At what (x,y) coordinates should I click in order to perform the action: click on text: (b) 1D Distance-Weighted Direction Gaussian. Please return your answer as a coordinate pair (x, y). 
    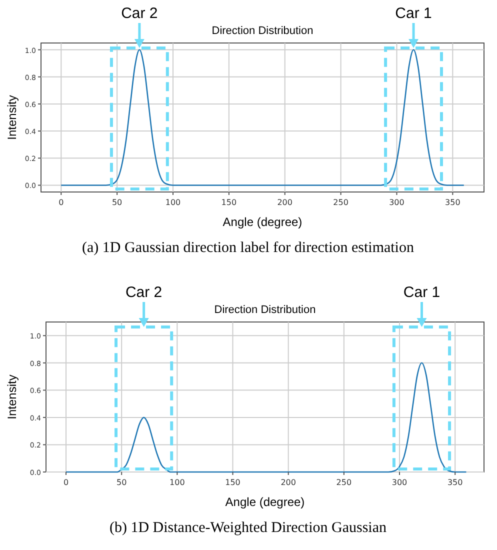
    Looking at the image, I should click on (248, 528).